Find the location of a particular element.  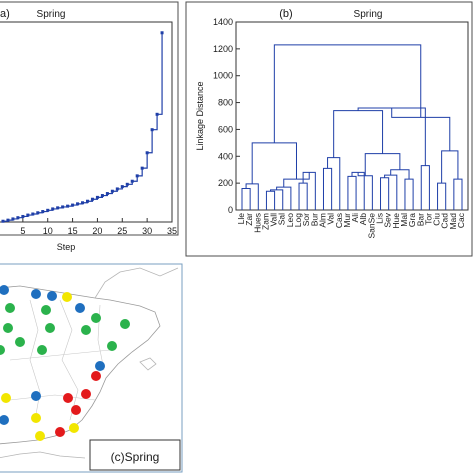

panel-b-leaf-label: Ciu is located at coordinates (437, 219).